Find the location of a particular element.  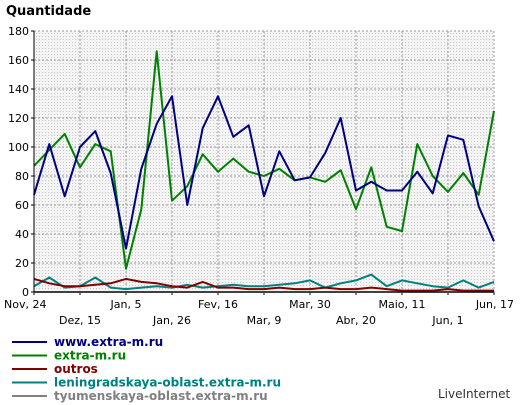

watermark-liveinternet: LiveInternet is located at coordinates (474, 394).